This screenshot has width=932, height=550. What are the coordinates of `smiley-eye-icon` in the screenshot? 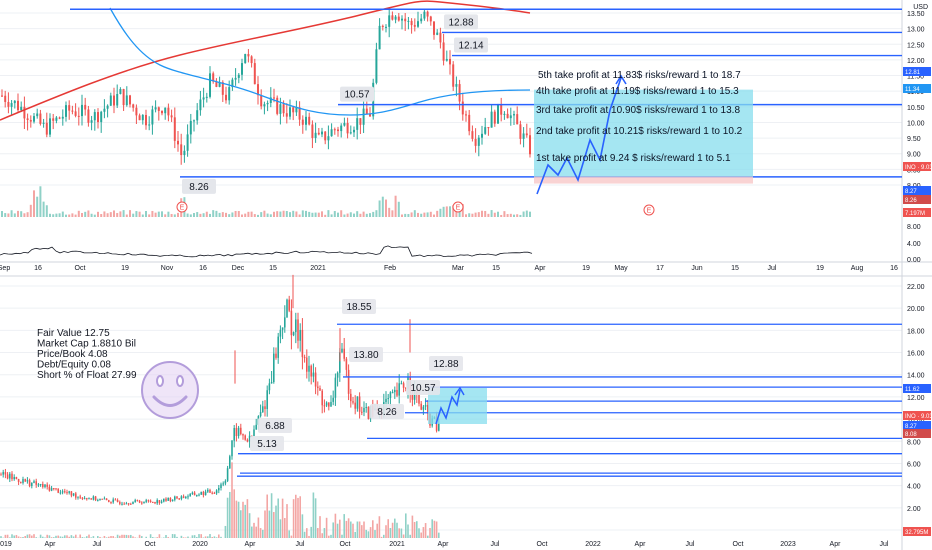 It's located at (180, 381).